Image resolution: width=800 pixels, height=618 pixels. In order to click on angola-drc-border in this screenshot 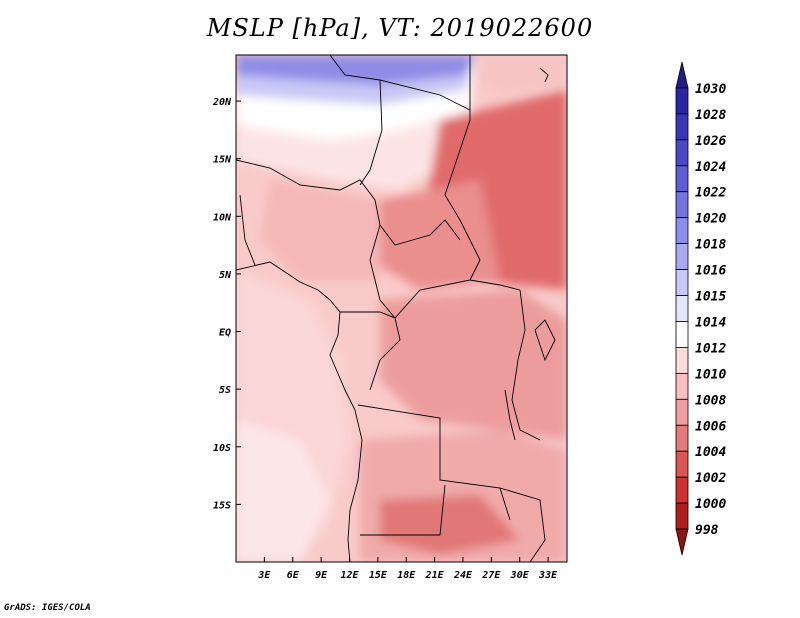, I will do `click(434, 462)`.